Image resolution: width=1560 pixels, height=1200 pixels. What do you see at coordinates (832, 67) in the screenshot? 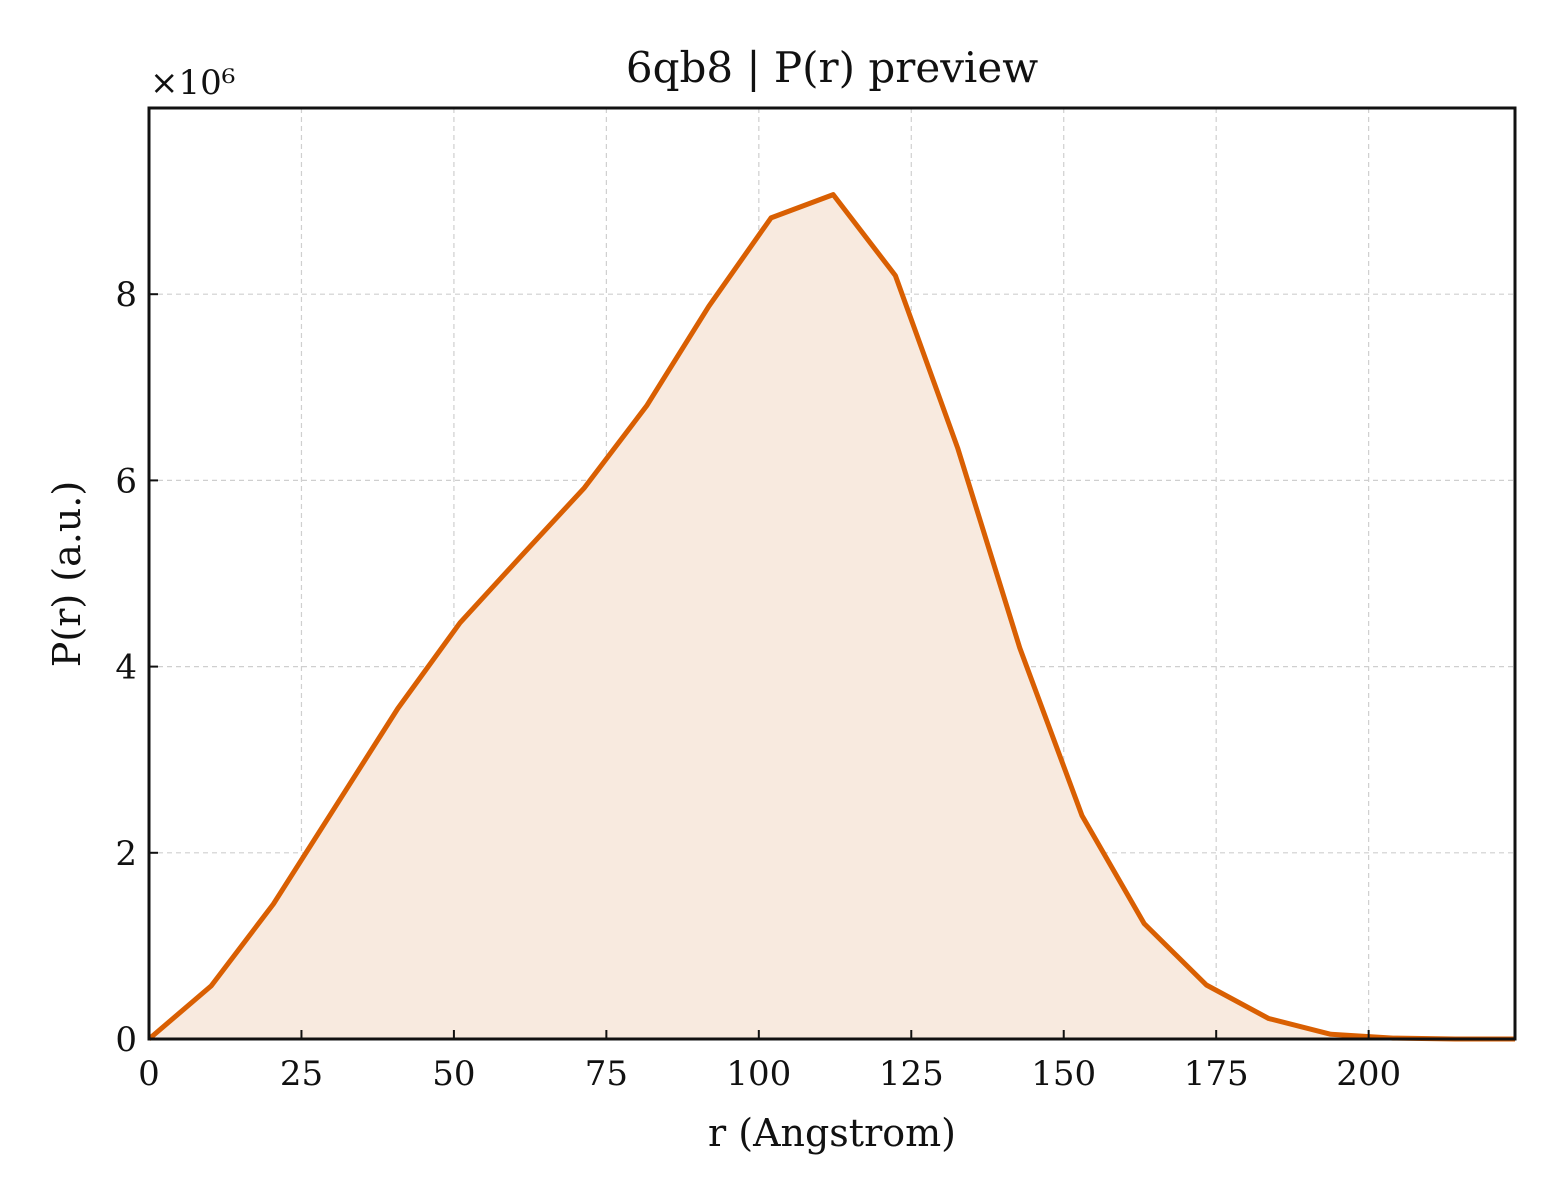
I see `chart-title: 6qb8 | P(r) preview` at bounding box center [832, 67].